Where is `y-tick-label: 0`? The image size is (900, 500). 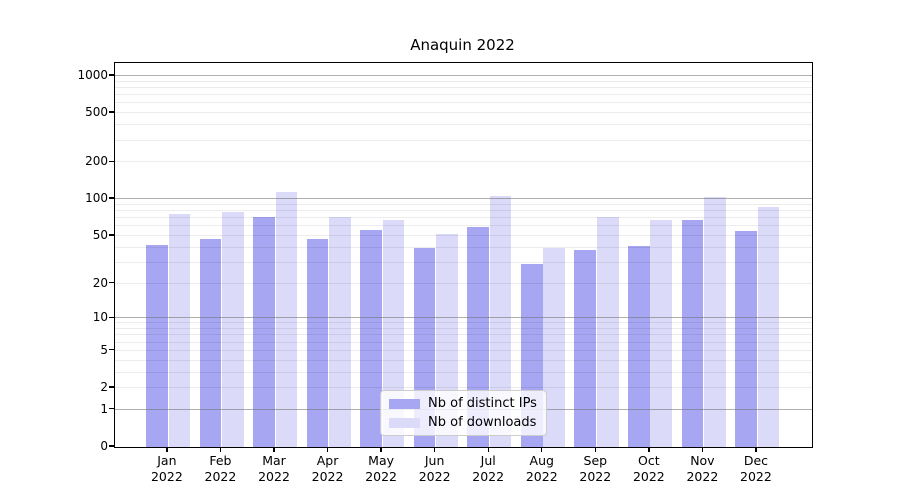
y-tick-label: 0 is located at coordinates (104, 446).